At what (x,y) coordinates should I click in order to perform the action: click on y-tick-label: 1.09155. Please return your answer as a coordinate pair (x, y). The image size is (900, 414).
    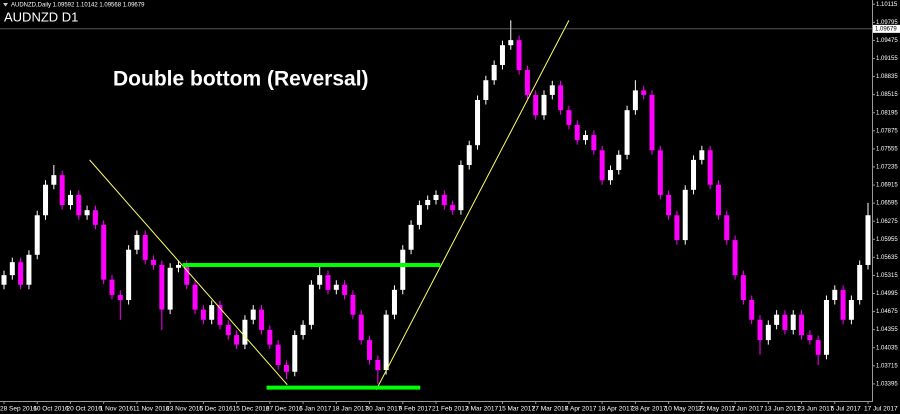
    Looking at the image, I should click on (887, 59).